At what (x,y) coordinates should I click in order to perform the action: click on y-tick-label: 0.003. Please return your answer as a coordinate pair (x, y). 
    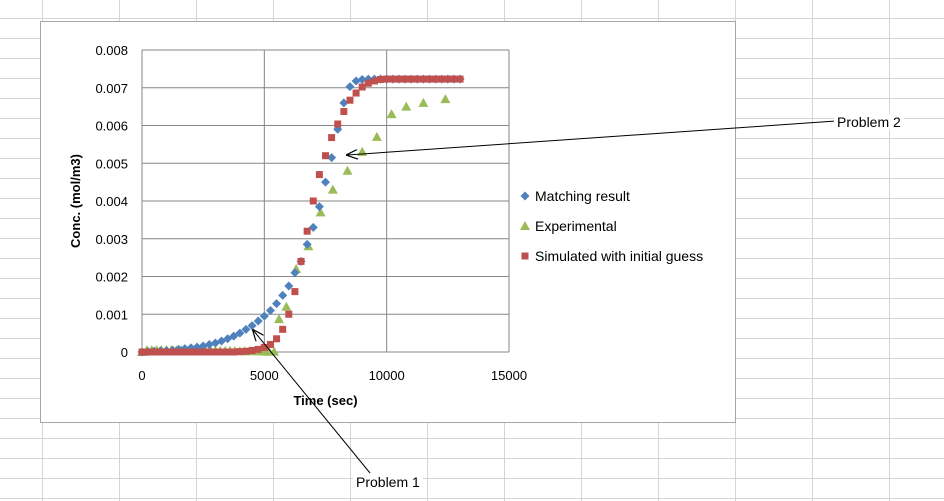
    Looking at the image, I should click on (111, 239).